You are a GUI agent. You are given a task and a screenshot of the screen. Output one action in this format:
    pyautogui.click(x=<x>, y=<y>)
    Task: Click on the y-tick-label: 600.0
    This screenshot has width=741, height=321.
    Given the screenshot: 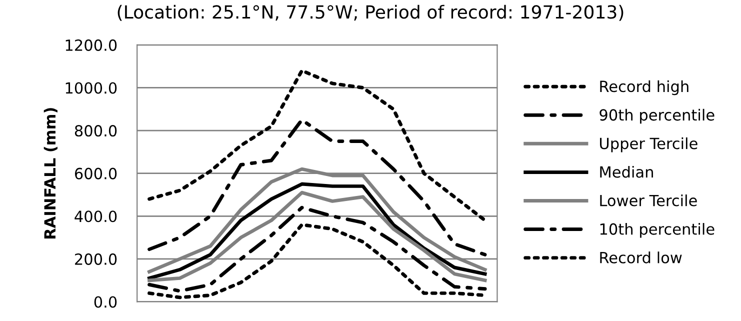 What is the action you would take?
    pyautogui.click(x=95, y=174)
    